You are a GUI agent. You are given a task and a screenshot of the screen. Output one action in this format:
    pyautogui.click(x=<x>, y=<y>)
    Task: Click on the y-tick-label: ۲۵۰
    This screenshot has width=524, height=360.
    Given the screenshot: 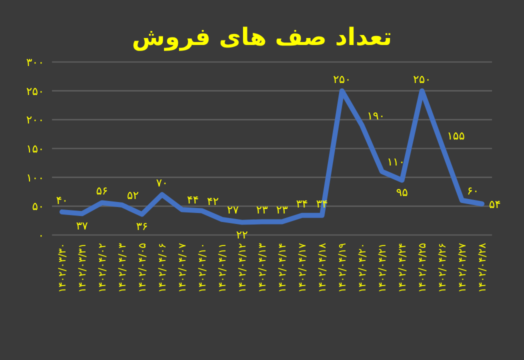 What is the action you would take?
    pyautogui.click(x=35, y=91)
    